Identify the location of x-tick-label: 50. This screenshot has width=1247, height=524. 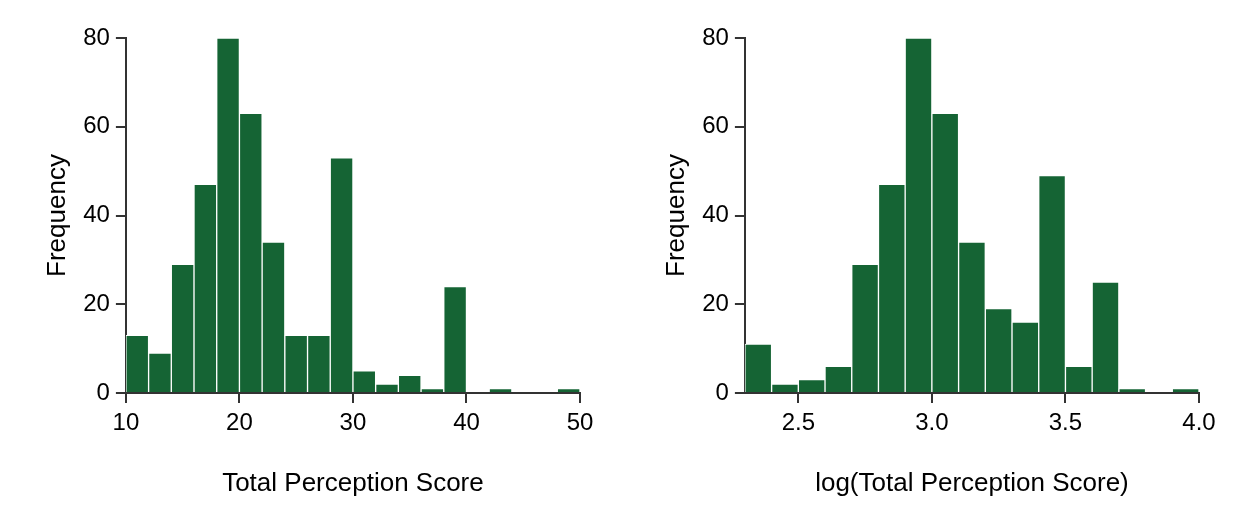
(580, 422).